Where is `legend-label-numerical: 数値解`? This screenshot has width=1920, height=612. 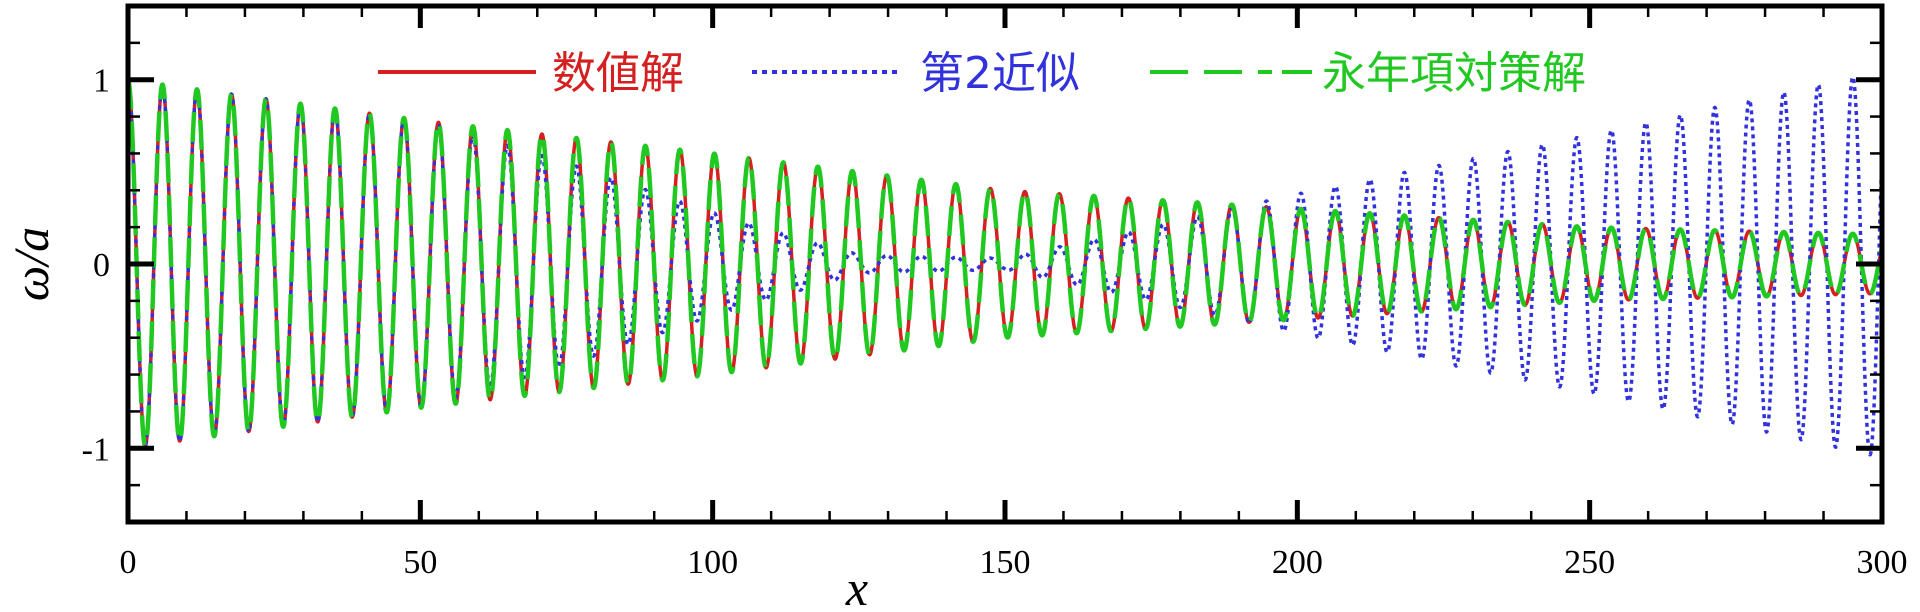
legend-label-numerical: 数値解 is located at coordinates (618, 73).